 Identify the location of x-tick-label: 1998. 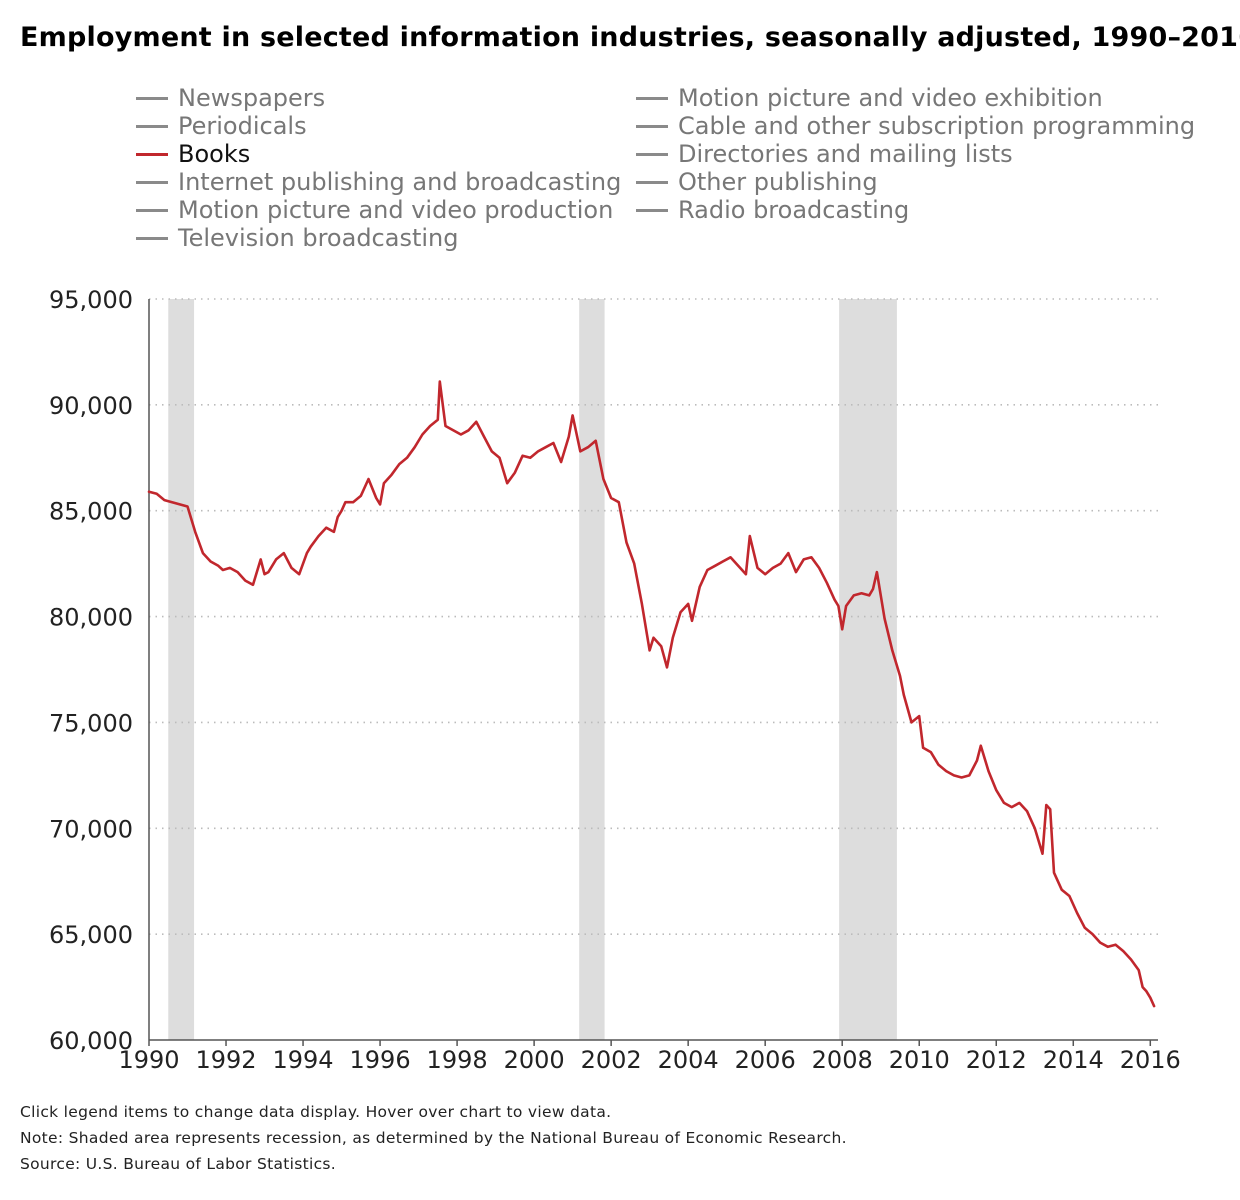
(457, 1060).